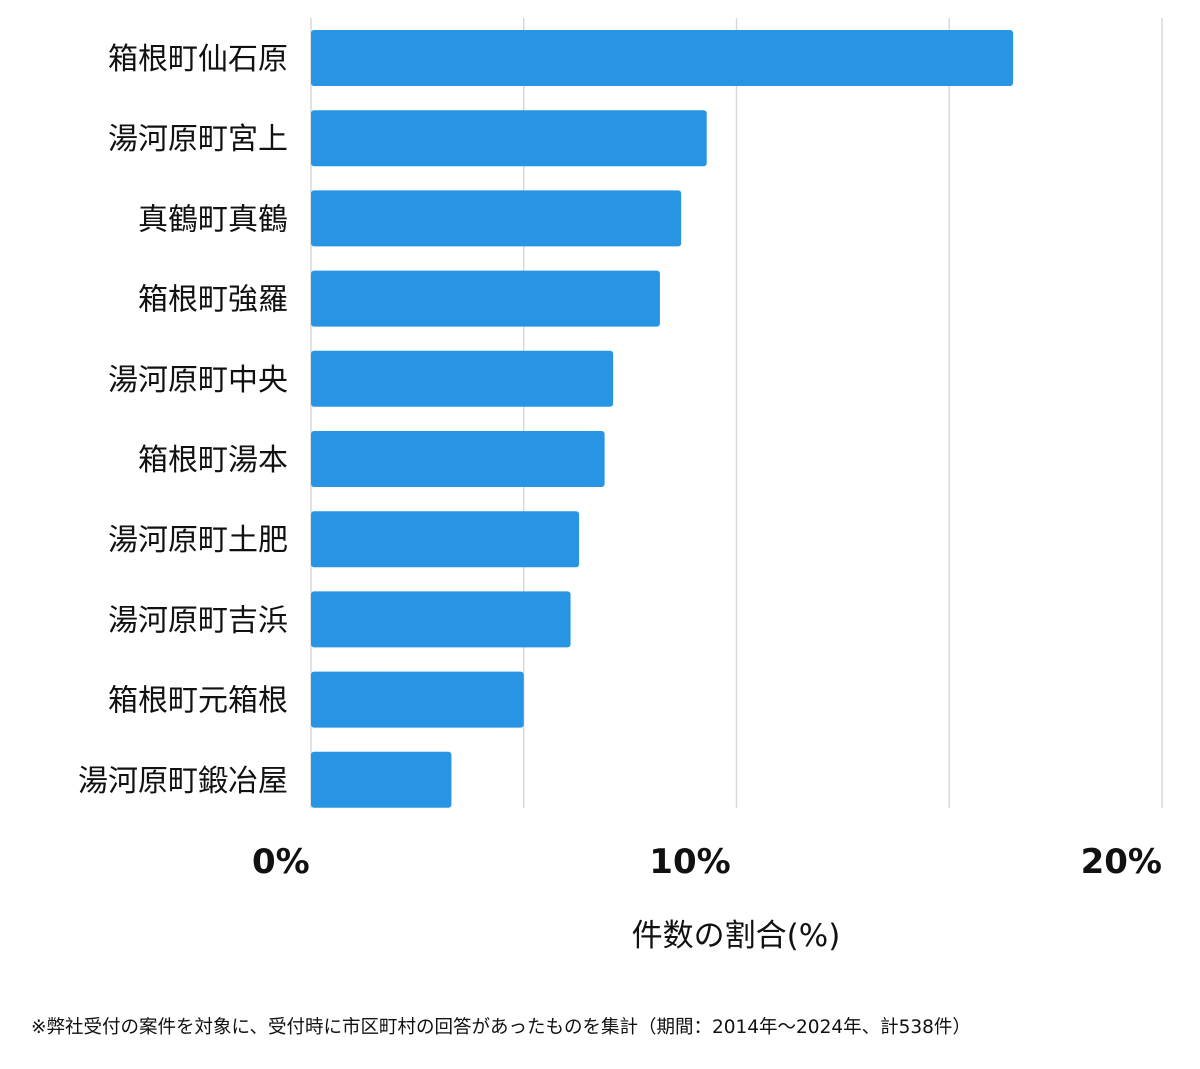 This screenshot has width=1200, height=1069. What do you see at coordinates (689, 862) in the screenshot?
I see `x-tick-label: 10%` at bounding box center [689, 862].